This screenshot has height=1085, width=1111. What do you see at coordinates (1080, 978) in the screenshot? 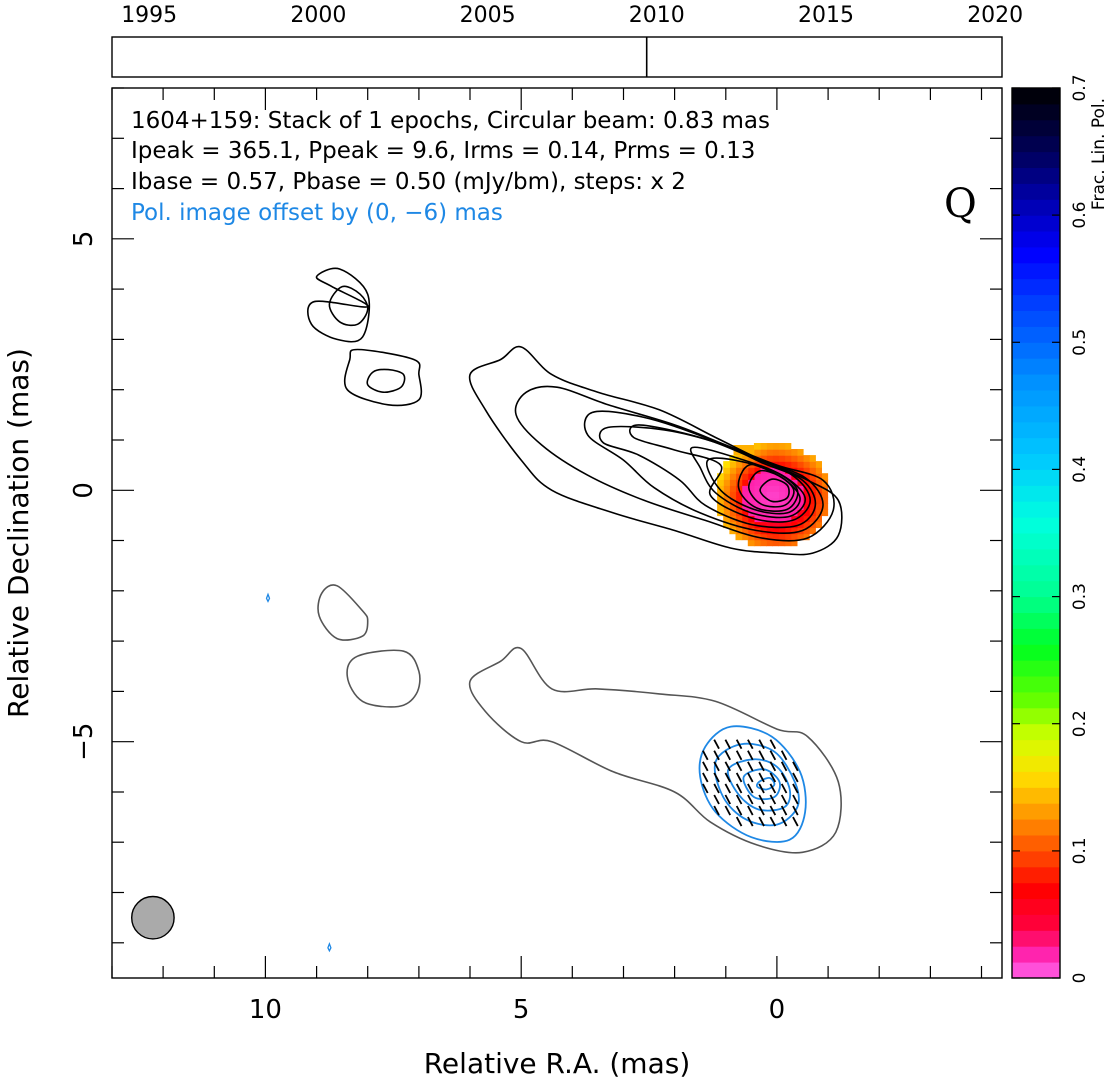
I see `colorbar-tick-label: 0` at bounding box center [1080, 978].